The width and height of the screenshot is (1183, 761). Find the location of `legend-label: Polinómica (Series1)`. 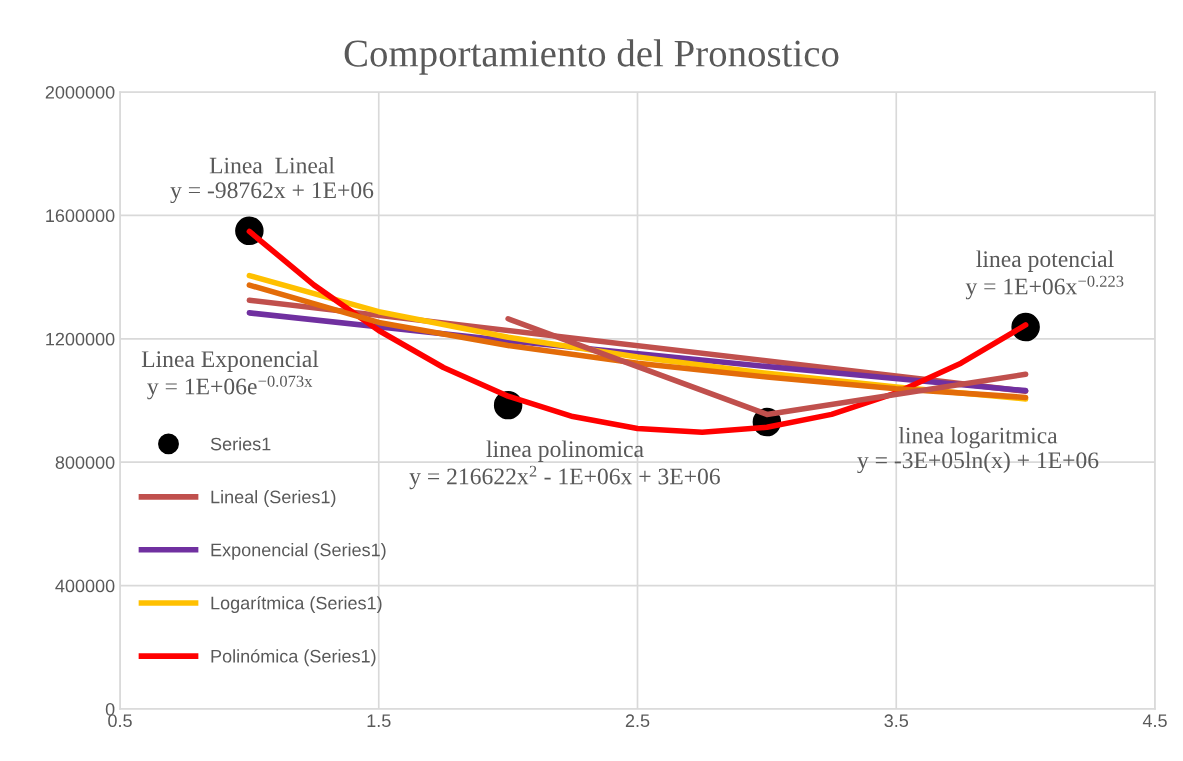

legend-label: Polinómica (Series1) is located at coordinates (293, 658).